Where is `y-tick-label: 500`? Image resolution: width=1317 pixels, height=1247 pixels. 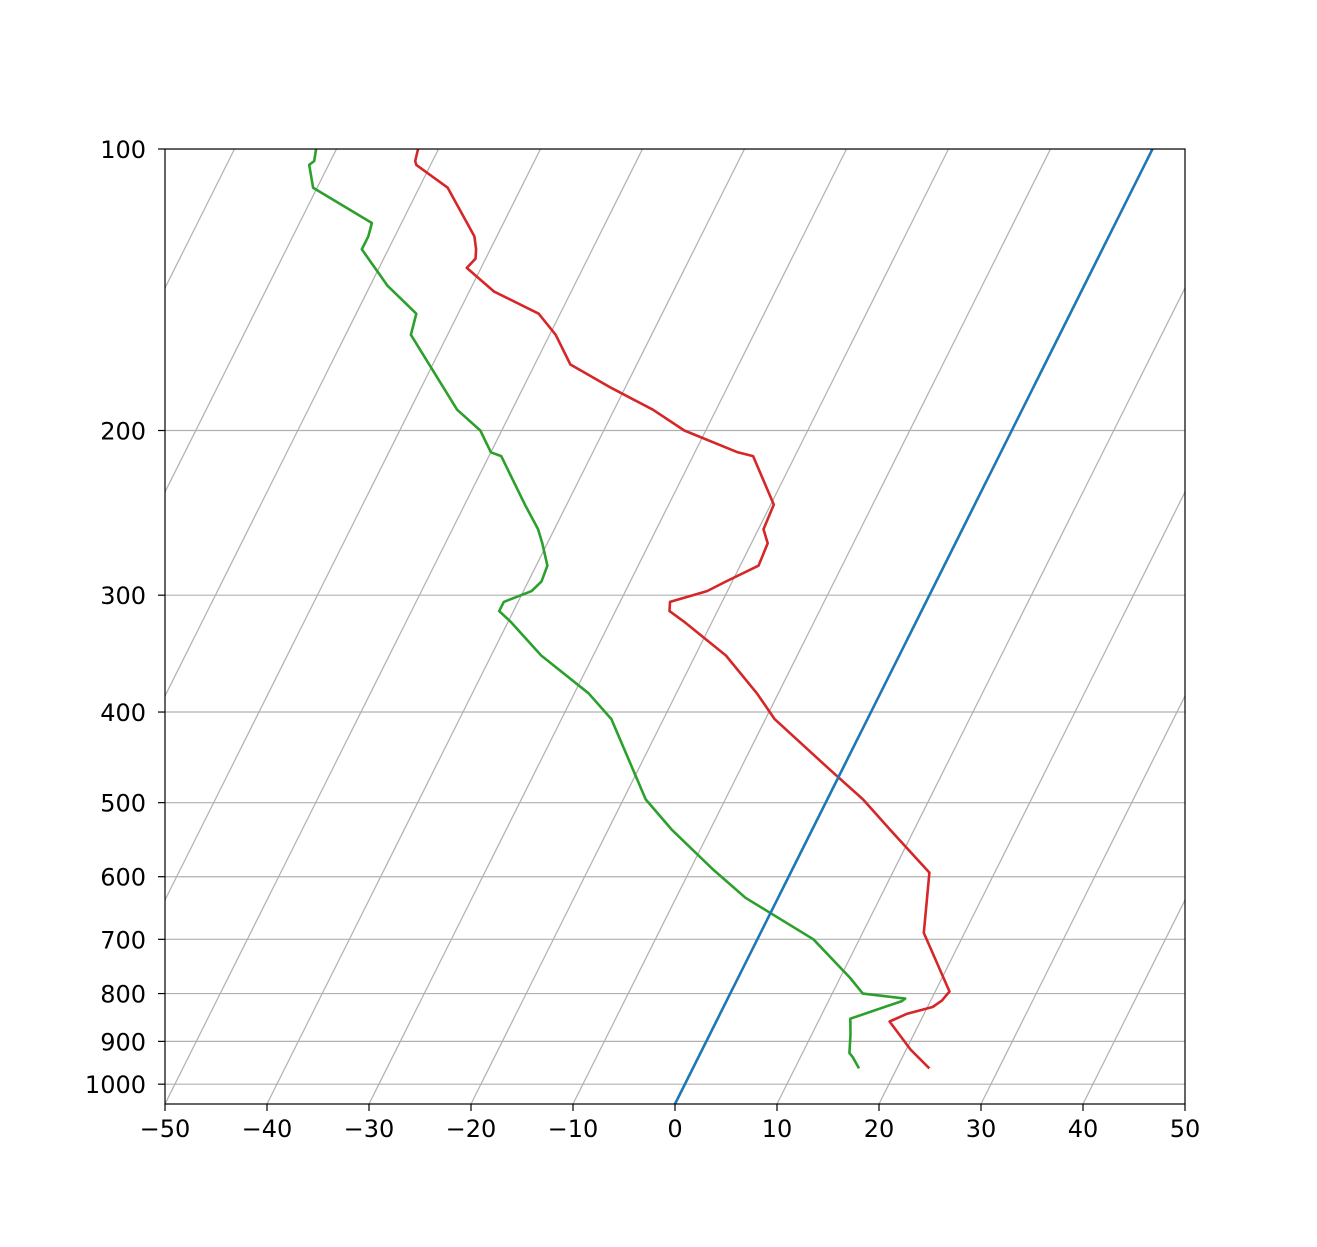 y-tick-label: 500 is located at coordinates (123, 804).